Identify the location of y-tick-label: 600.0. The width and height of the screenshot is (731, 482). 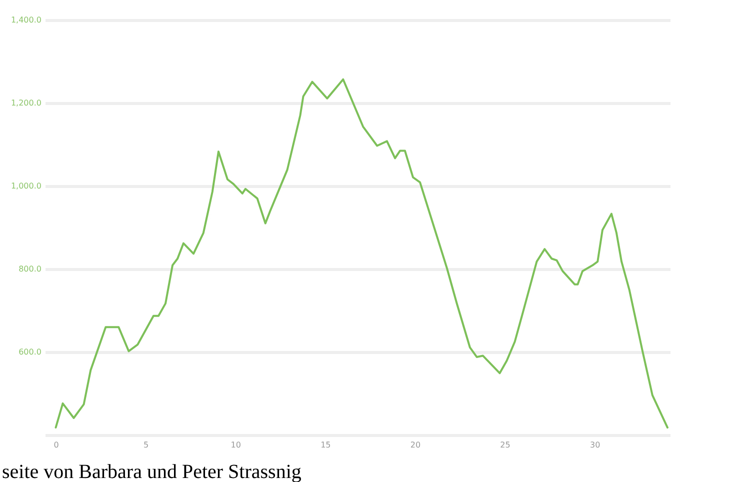
(30, 352).